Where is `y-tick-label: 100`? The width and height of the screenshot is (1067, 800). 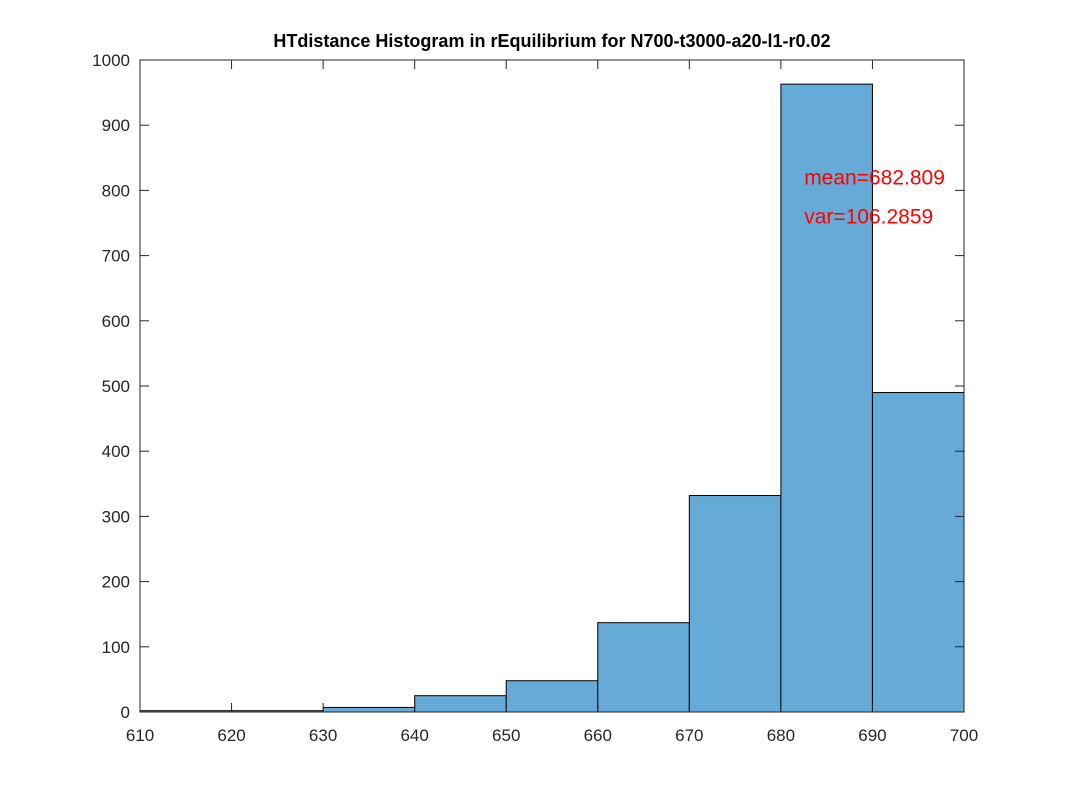 y-tick-label: 100 is located at coordinates (116, 647).